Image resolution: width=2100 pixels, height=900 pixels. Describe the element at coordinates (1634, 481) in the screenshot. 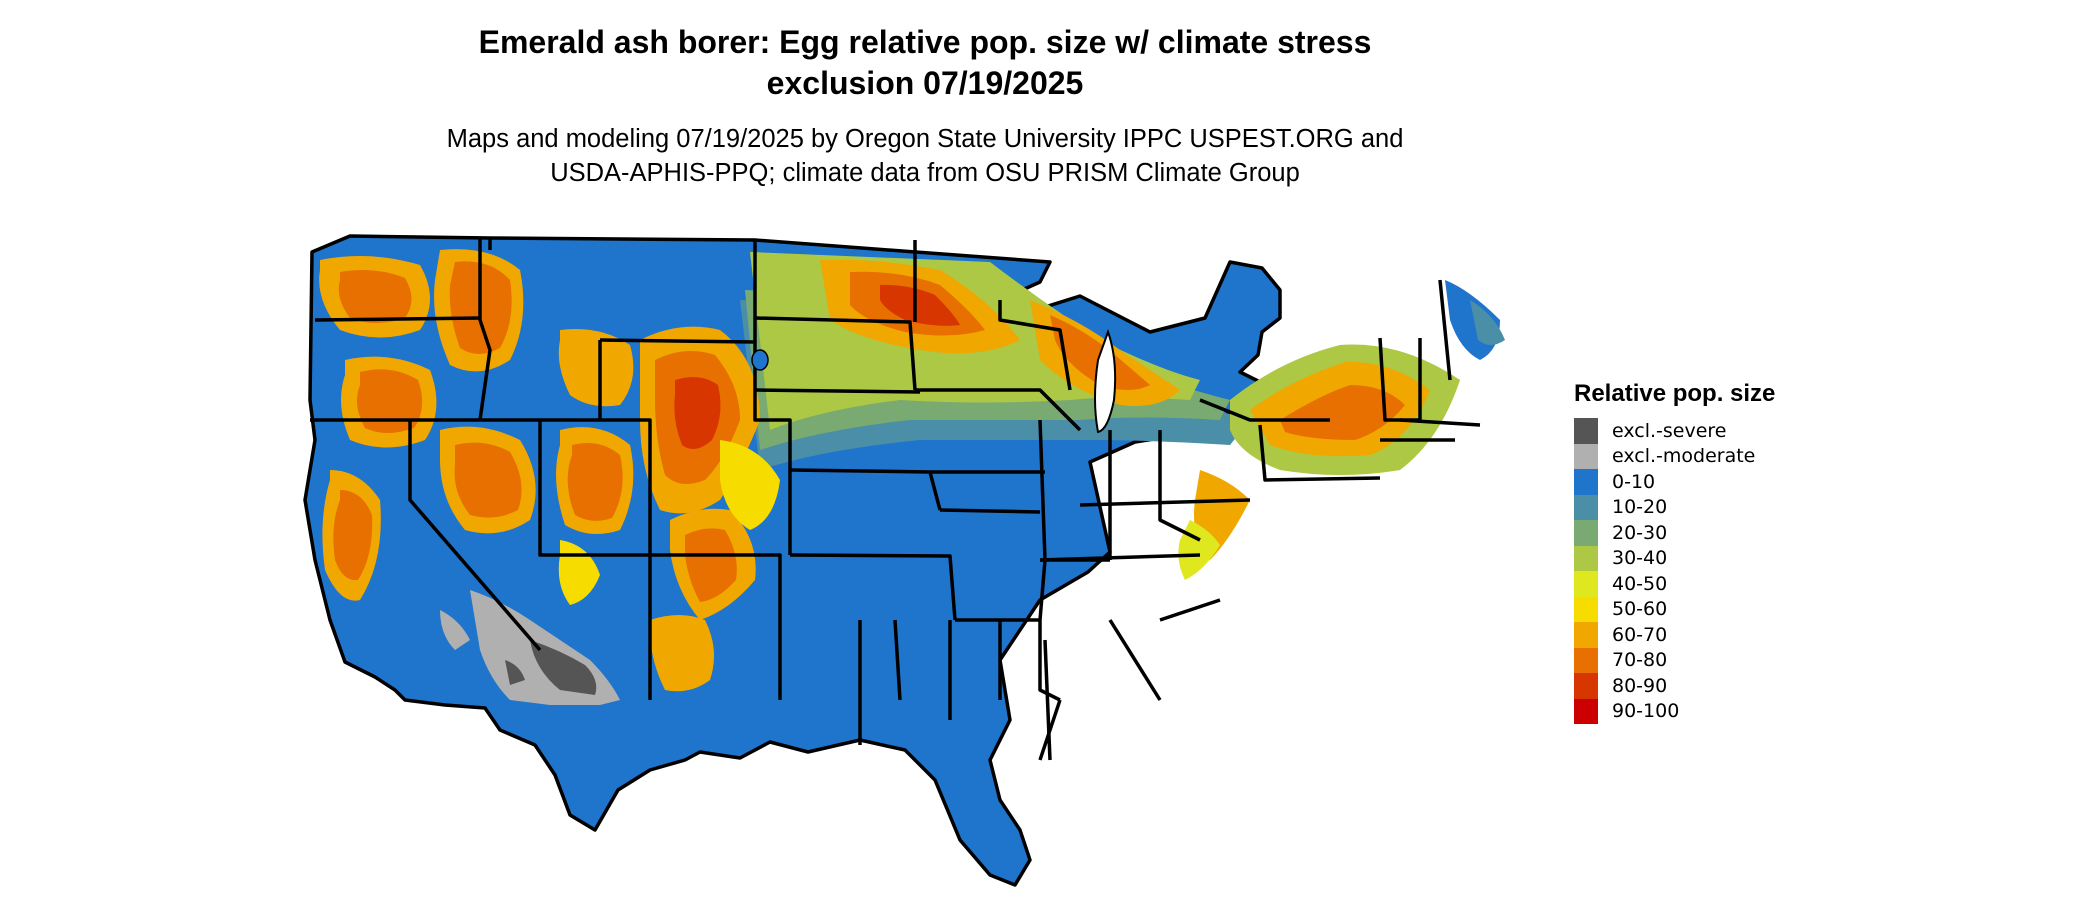

I see `legend-label: 0-10` at that location.